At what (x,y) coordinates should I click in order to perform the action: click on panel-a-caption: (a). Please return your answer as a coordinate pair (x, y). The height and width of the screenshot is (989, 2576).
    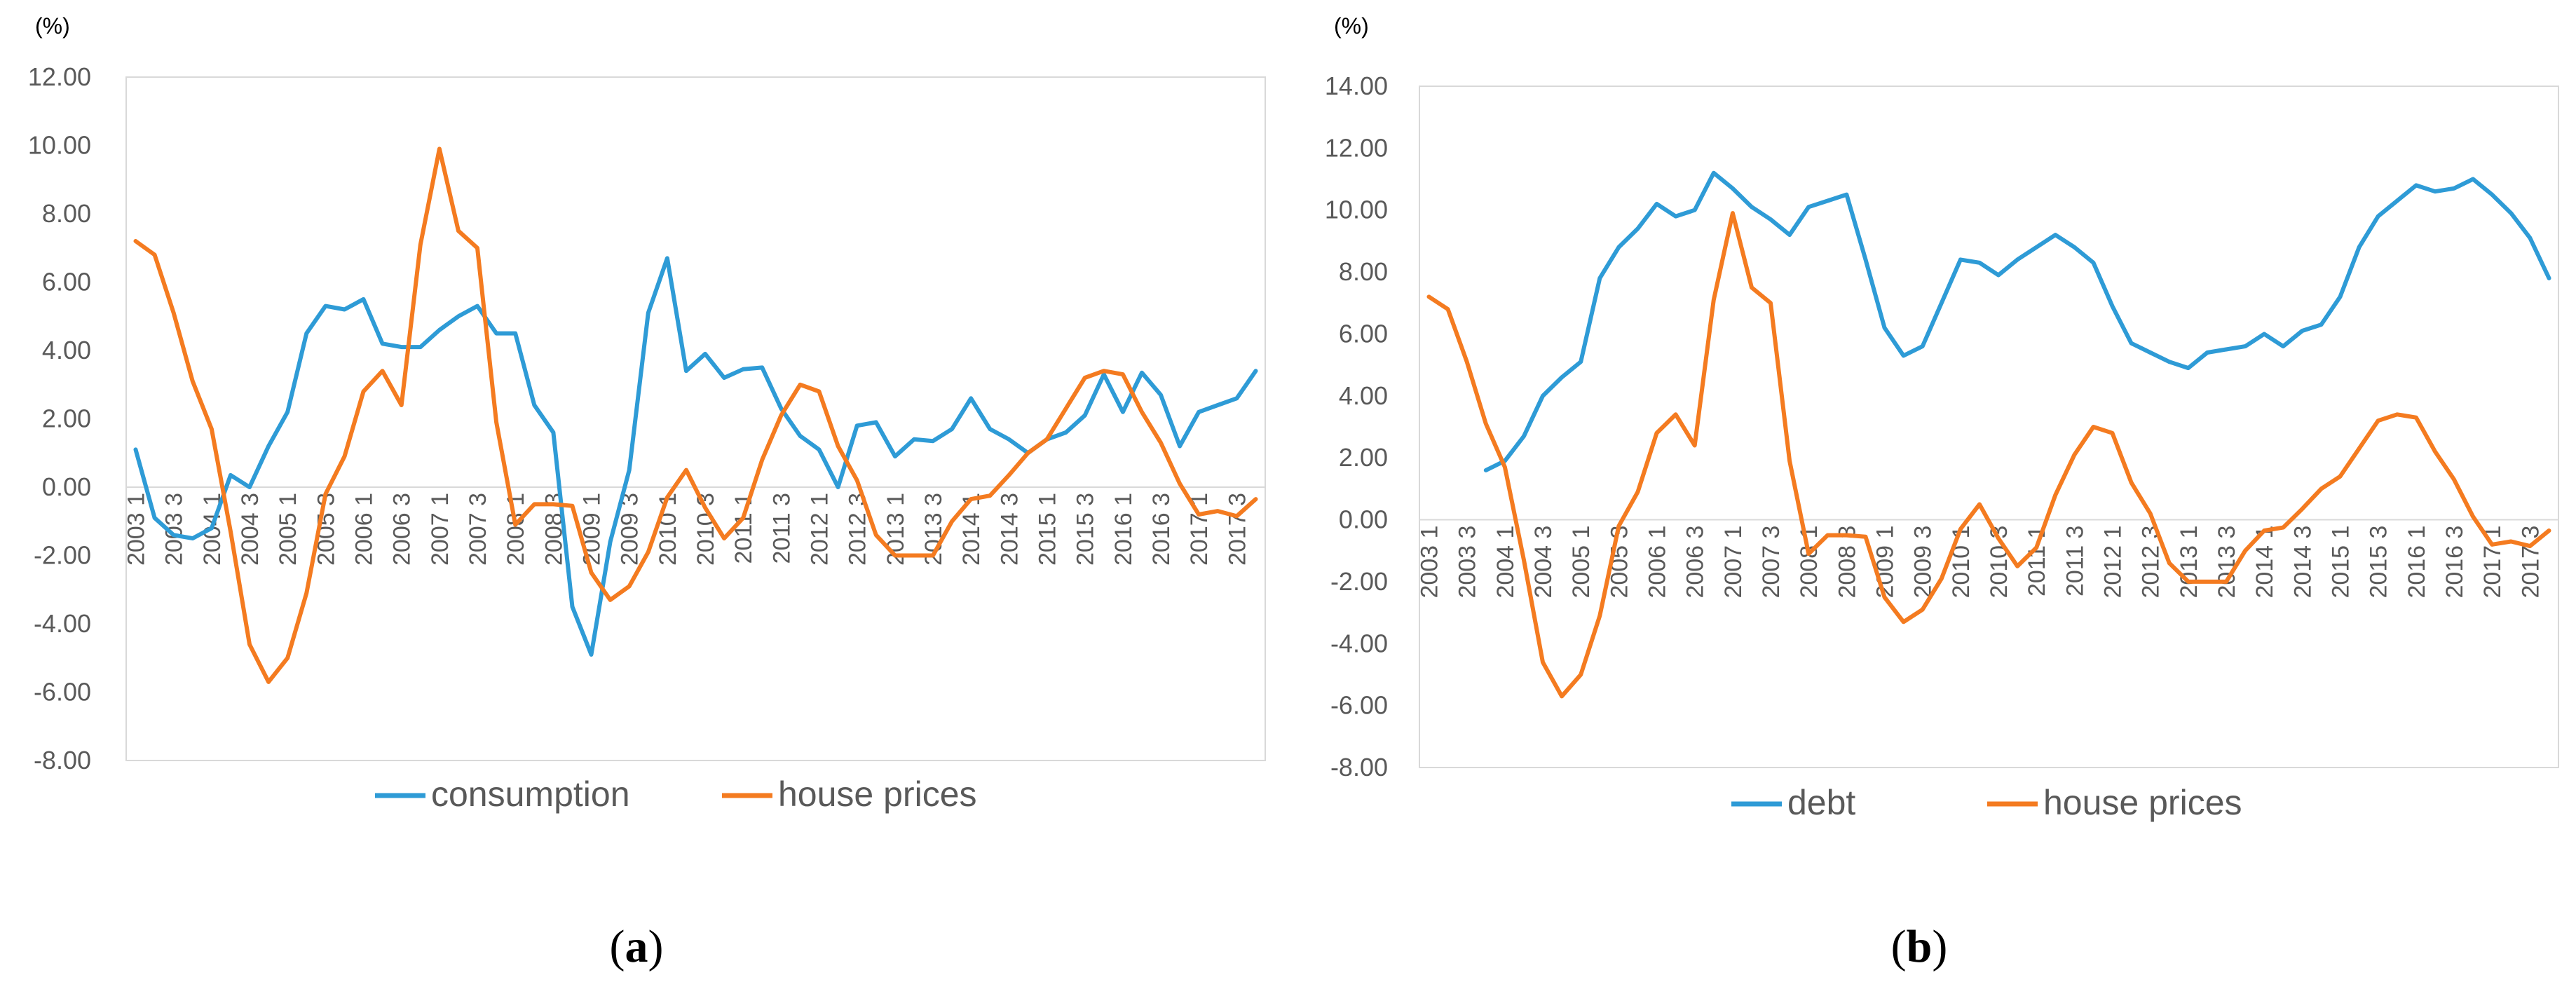
    Looking at the image, I should click on (637, 946).